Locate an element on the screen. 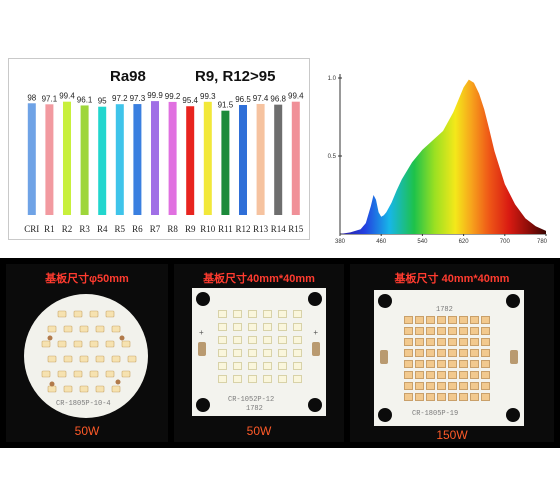 Image resolution: width=560 pixels, height=500 pixels. cri-bar-r14 is located at coordinates (278, 159).